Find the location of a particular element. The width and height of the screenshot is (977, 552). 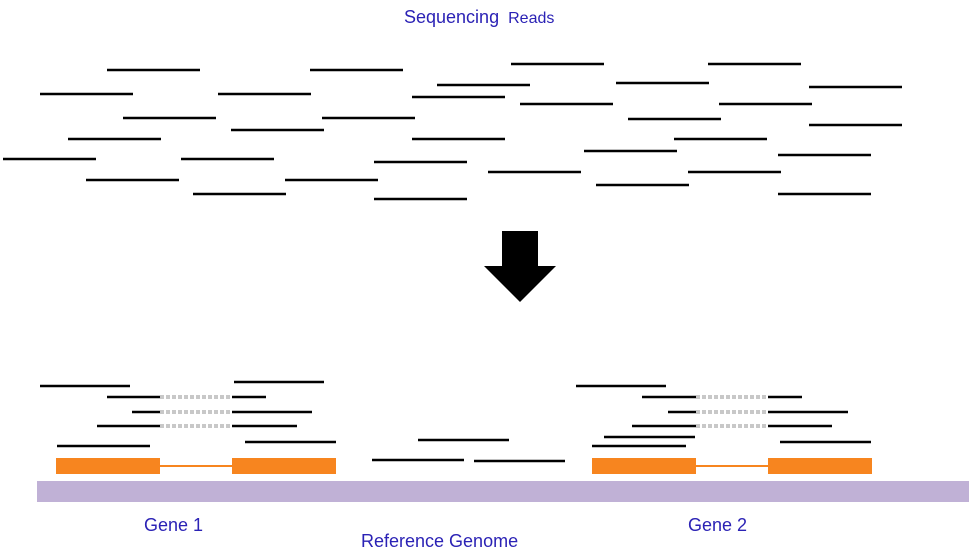

gene-2-label: Gene 2 is located at coordinates (717, 525).